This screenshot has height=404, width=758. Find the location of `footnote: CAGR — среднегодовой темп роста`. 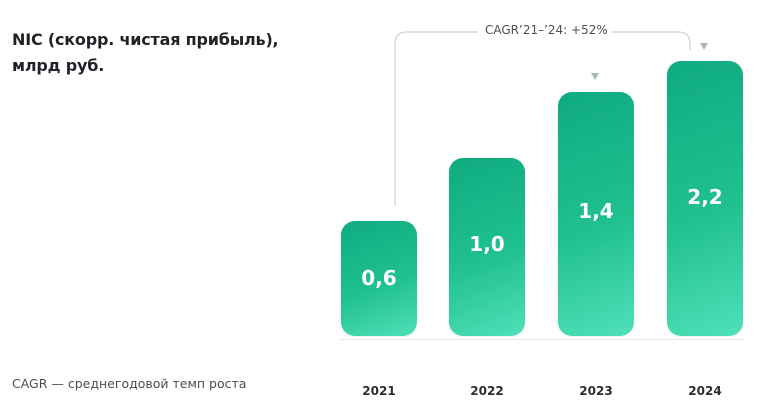

footnote: CAGR — среднегодовой темп роста is located at coordinates (129, 383).